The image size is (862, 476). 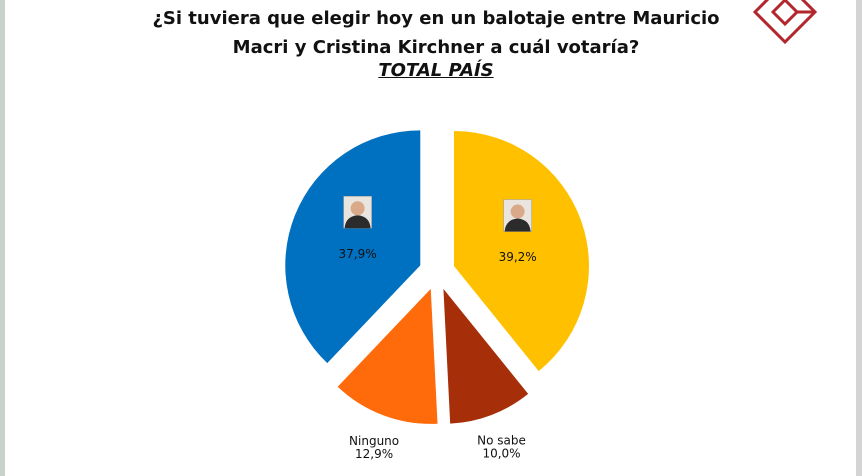 What do you see at coordinates (374, 441) in the screenshot?
I see `category-label: Ninguno` at bounding box center [374, 441].